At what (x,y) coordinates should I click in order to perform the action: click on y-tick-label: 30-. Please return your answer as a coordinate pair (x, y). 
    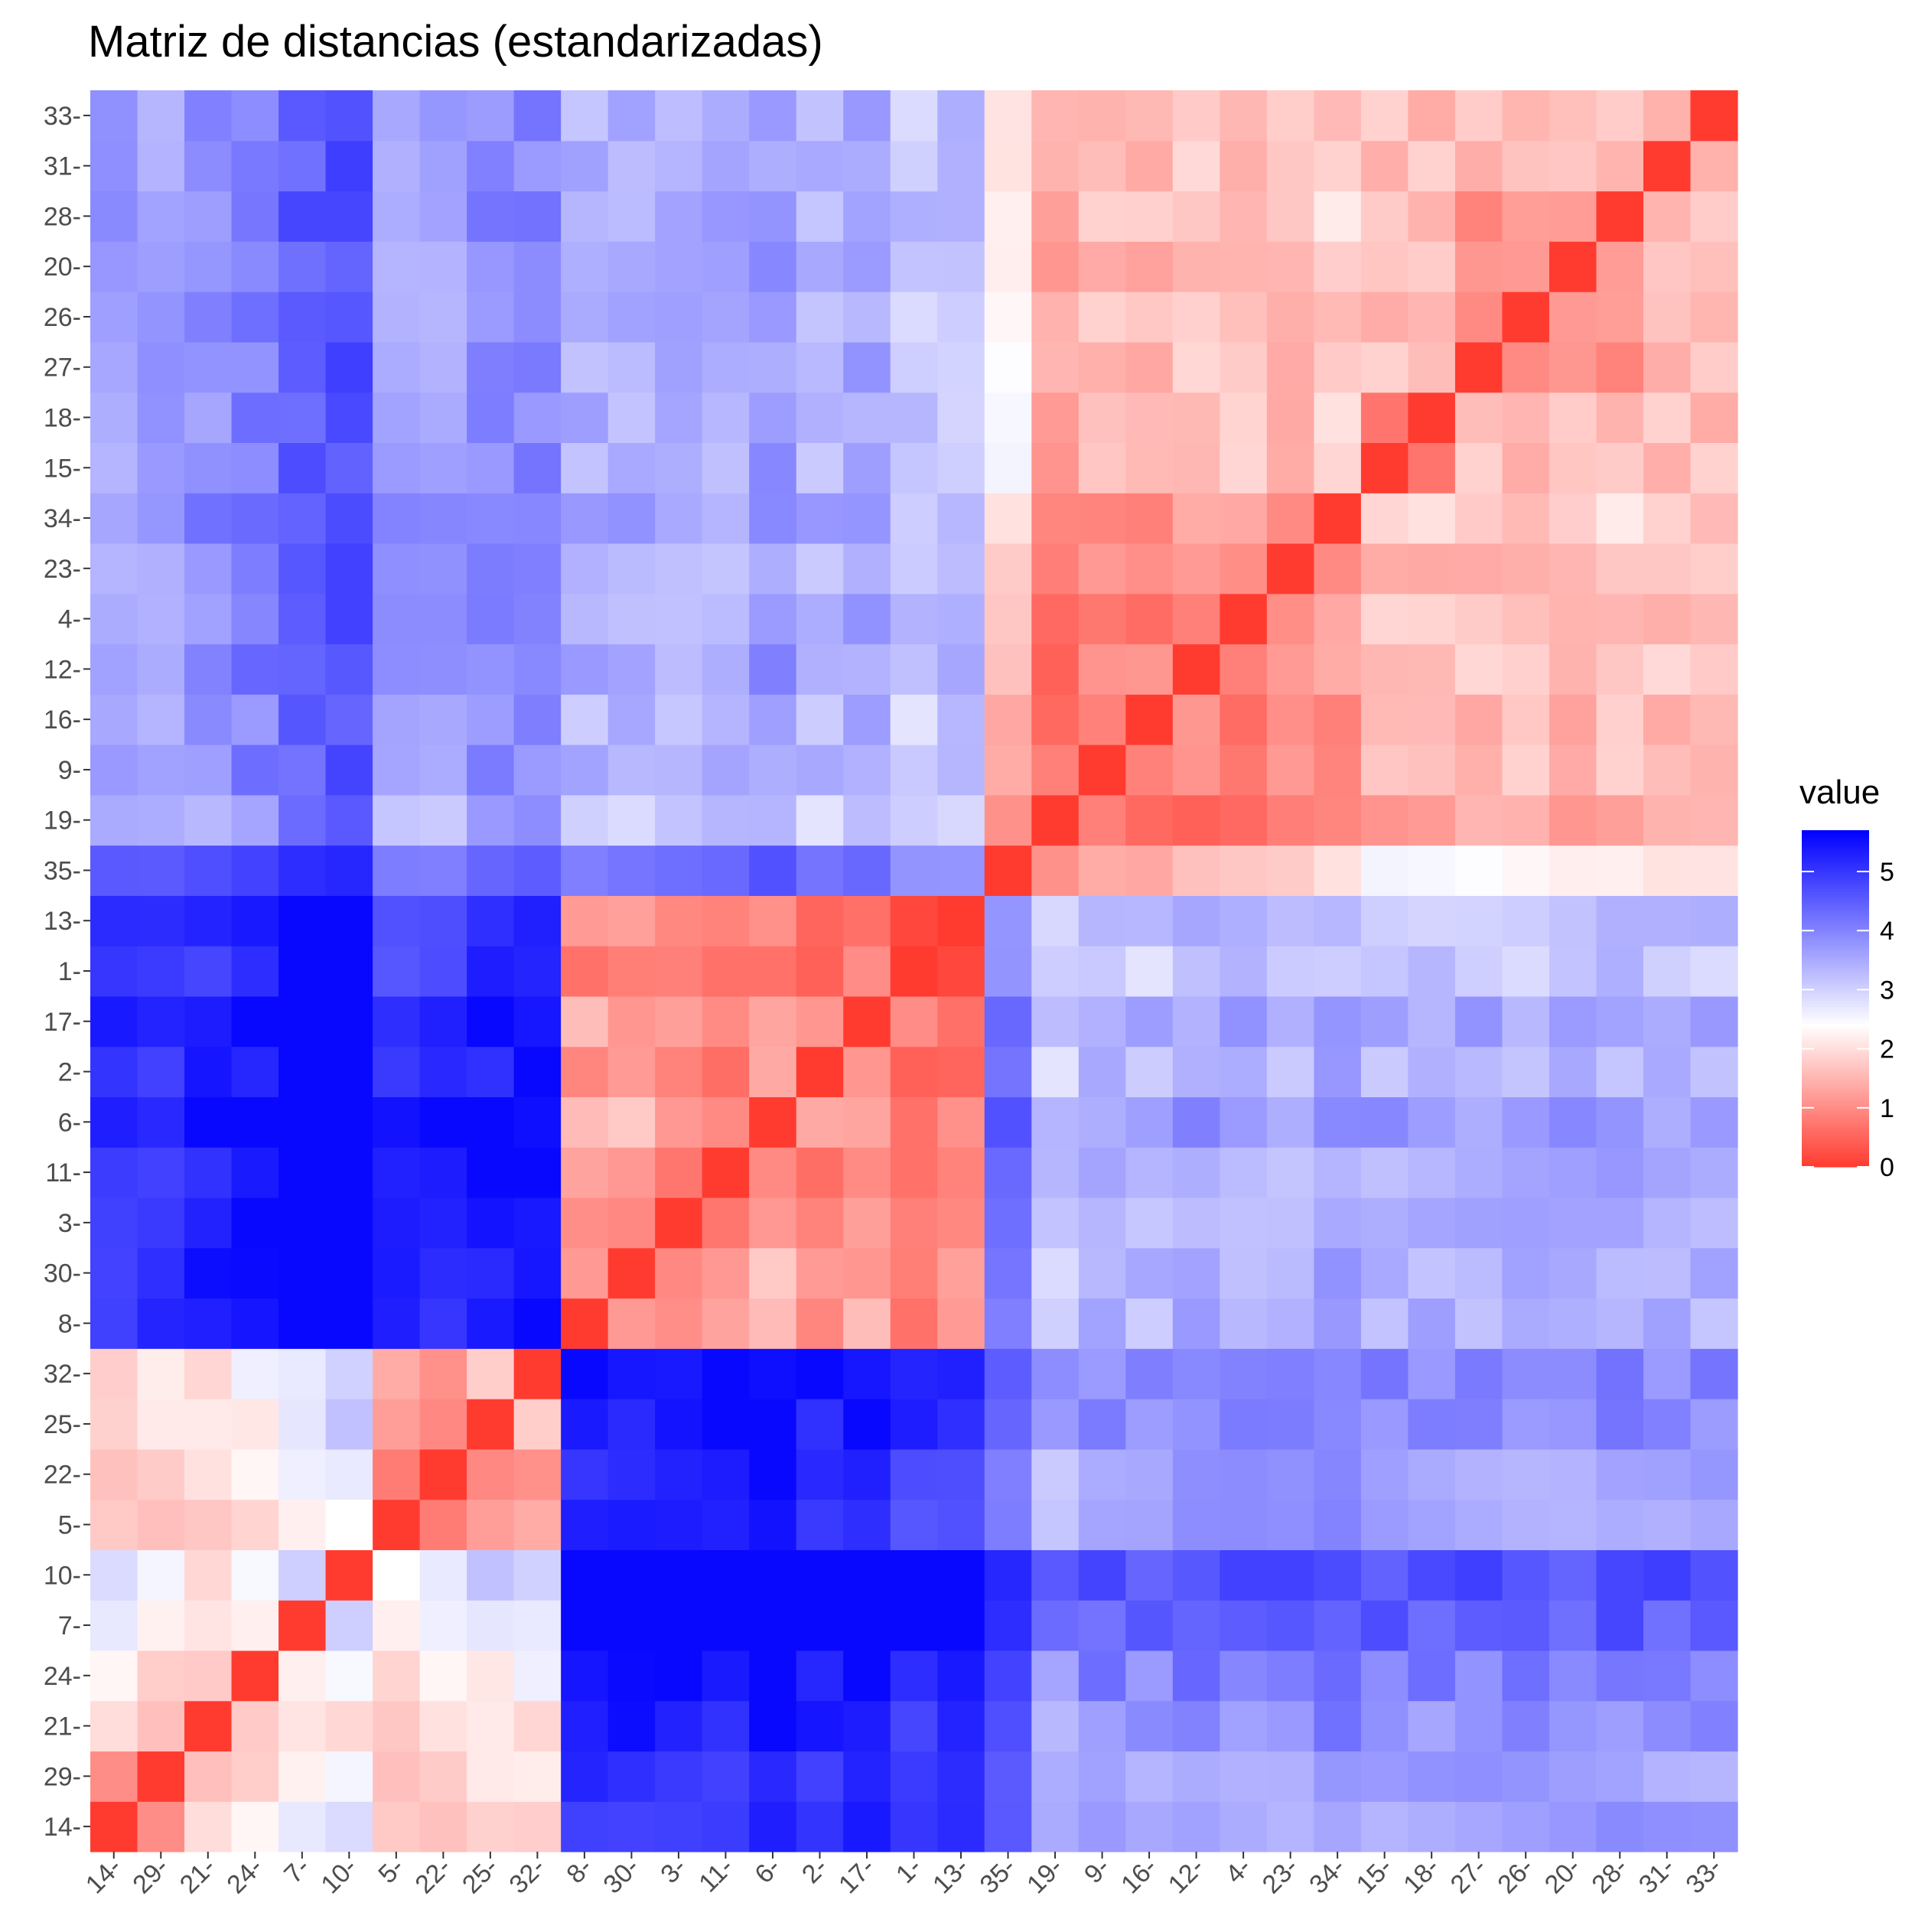
    Looking at the image, I should click on (62, 1274).